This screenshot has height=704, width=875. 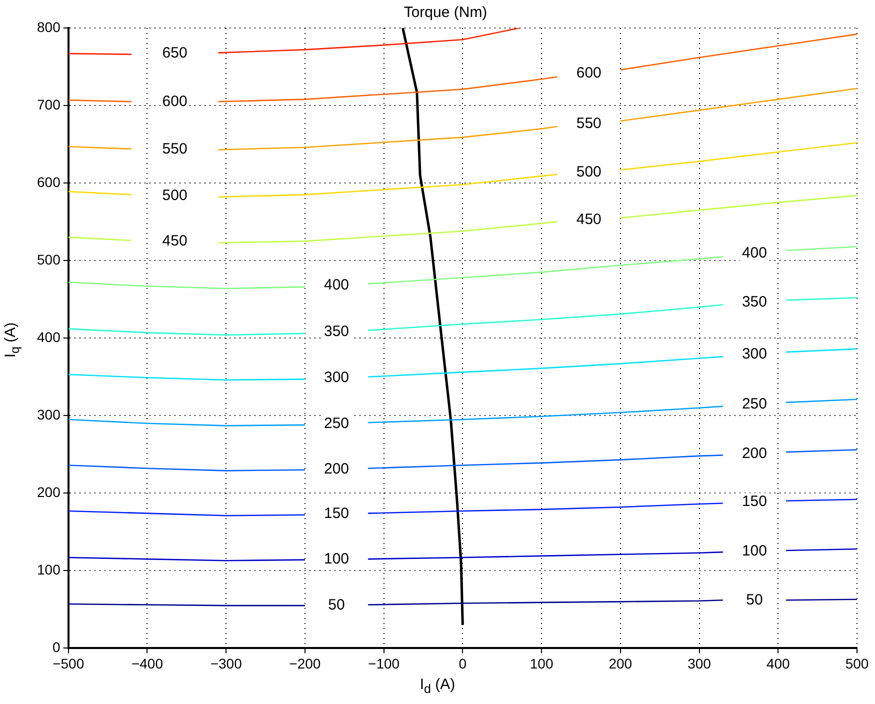 I want to click on series-label: 50, so click(x=336, y=605).